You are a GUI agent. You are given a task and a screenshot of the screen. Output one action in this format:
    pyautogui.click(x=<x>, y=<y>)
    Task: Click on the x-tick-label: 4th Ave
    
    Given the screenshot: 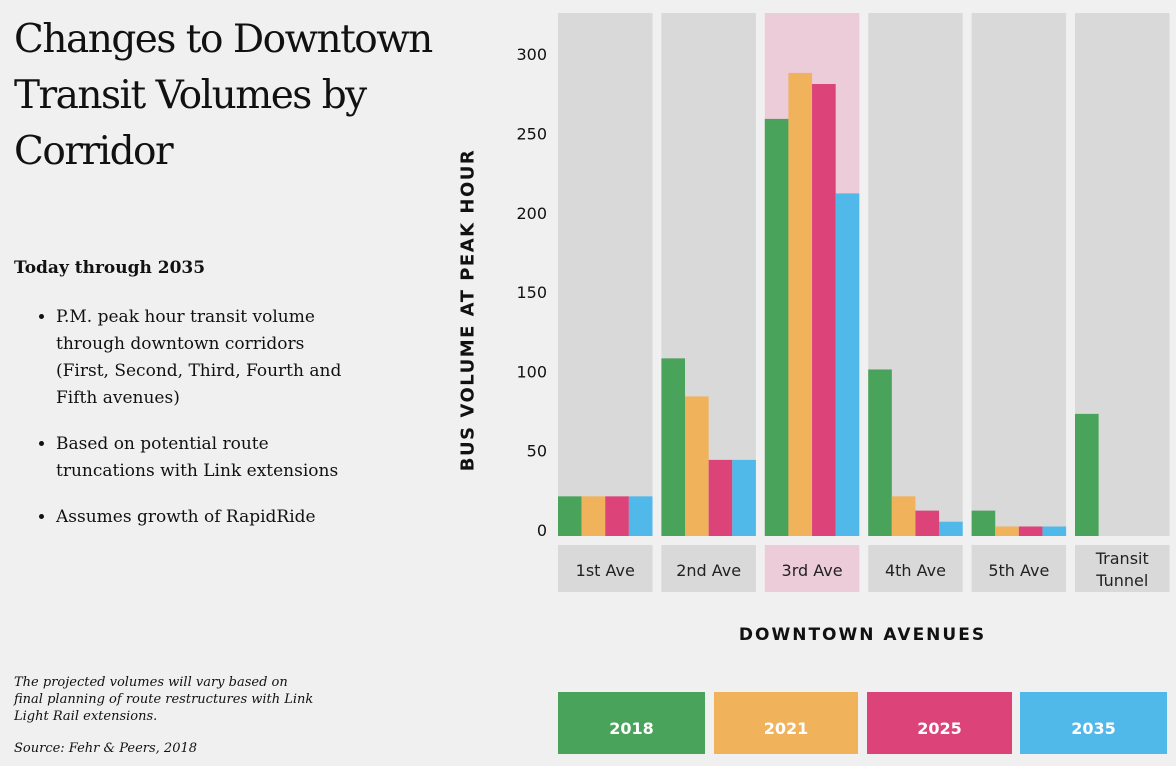 What is the action you would take?
    pyautogui.click(x=915, y=570)
    